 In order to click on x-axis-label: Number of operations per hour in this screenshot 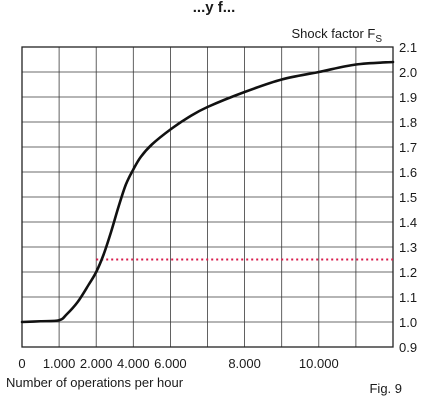, I will do `click(95, 382)`.